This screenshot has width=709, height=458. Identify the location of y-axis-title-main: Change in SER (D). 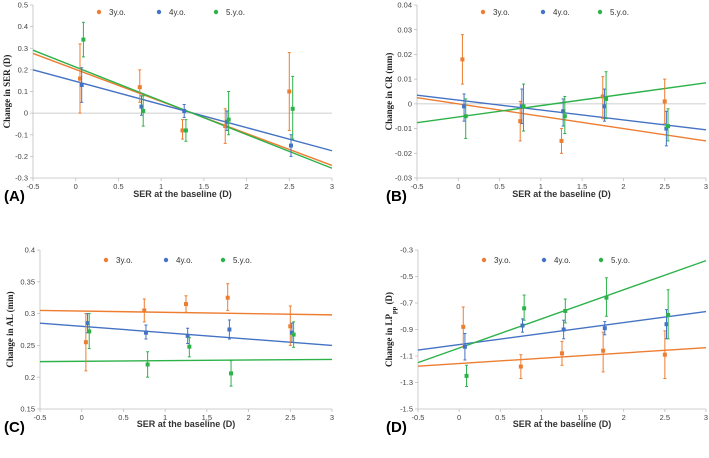
(7, 92).